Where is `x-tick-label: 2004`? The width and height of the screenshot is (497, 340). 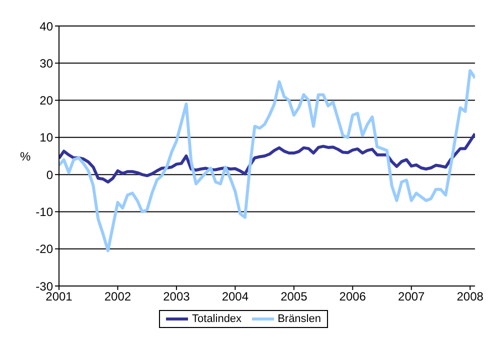 x-tick-label: 2004 is located at coordinates (235, 297).